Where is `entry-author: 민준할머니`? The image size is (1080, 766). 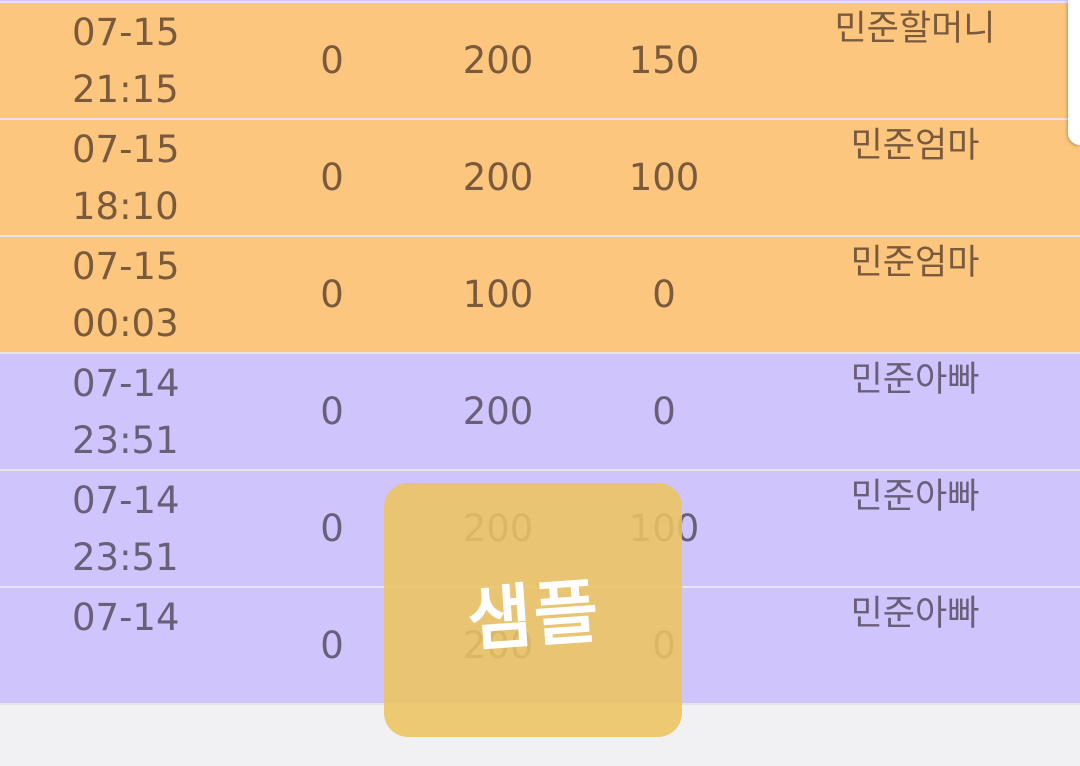
entry-author: 민준할머니 is located at coordinates (915, 29).